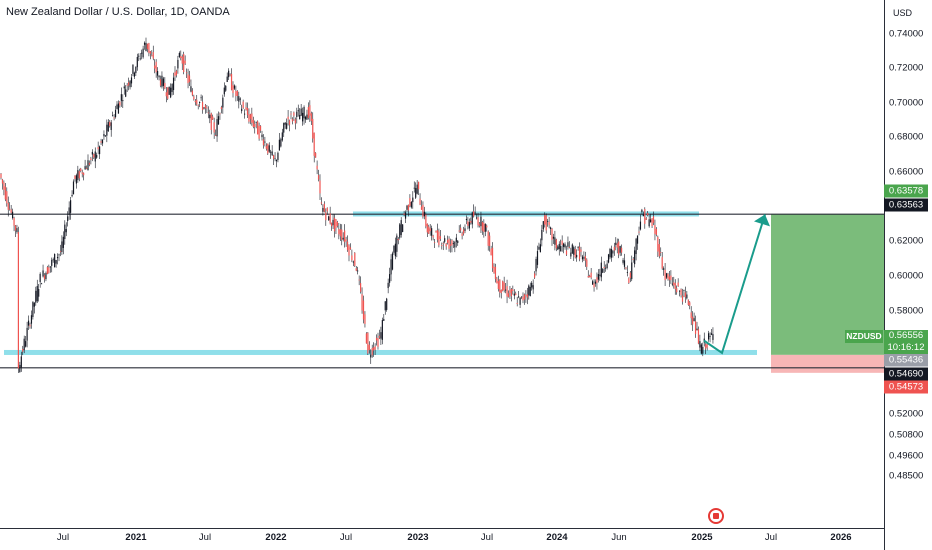  I want to click on current-price-value: 0.56556, so click(906, 335).